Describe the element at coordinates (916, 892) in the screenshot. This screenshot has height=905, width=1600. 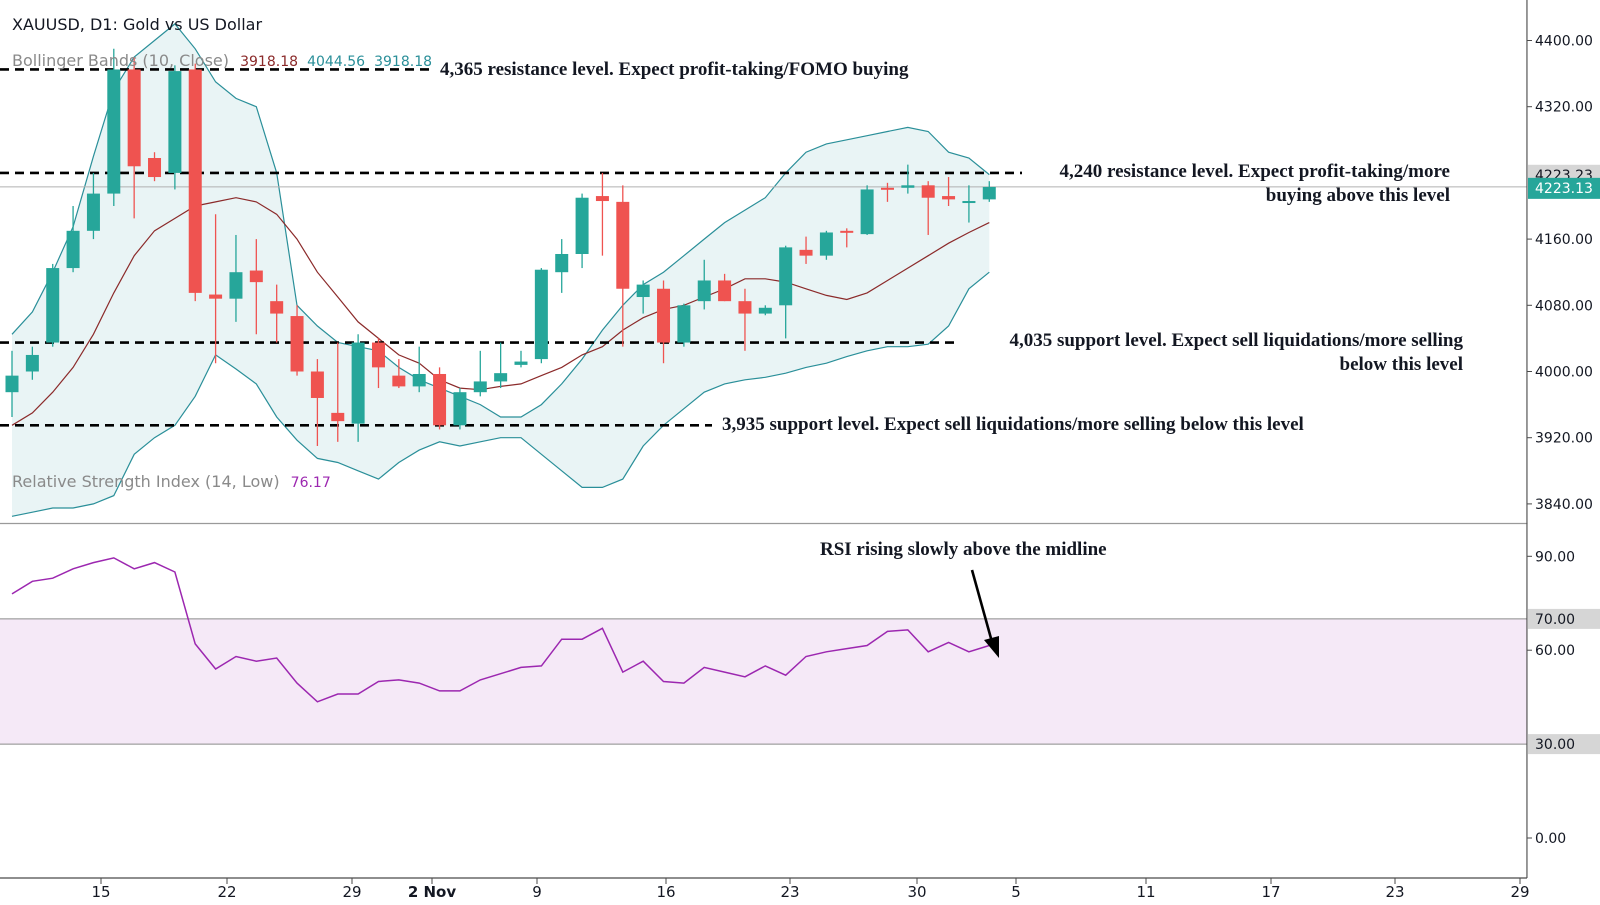
I see `time-axis-label: 30` at that location.